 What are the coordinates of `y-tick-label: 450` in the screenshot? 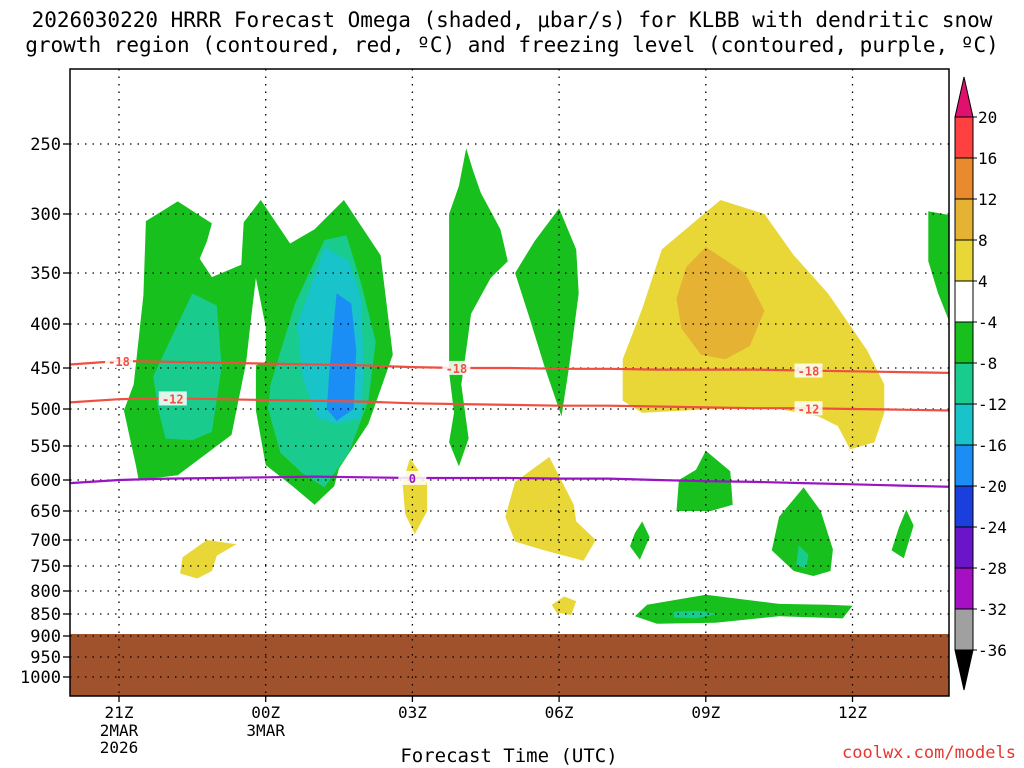 It's located at (45, 369).